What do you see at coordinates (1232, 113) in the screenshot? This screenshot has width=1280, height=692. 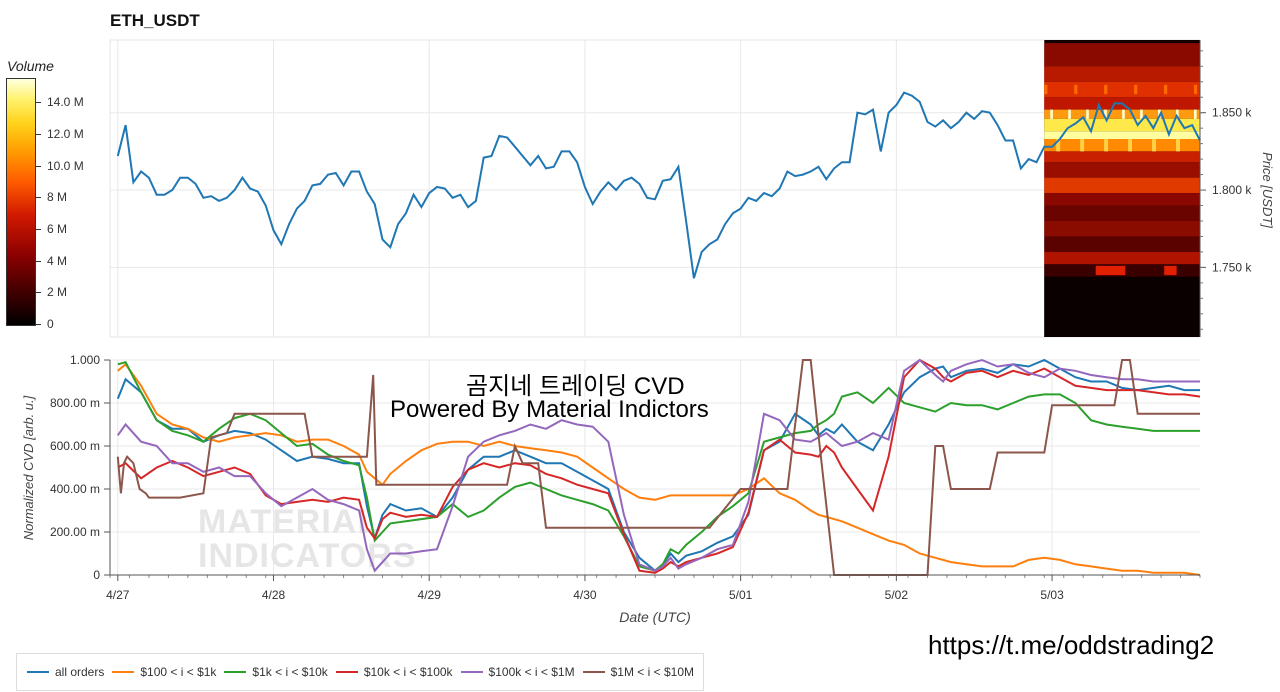 I see `price-tick-label: 1.850 k` at bounding box center [1232, 113].